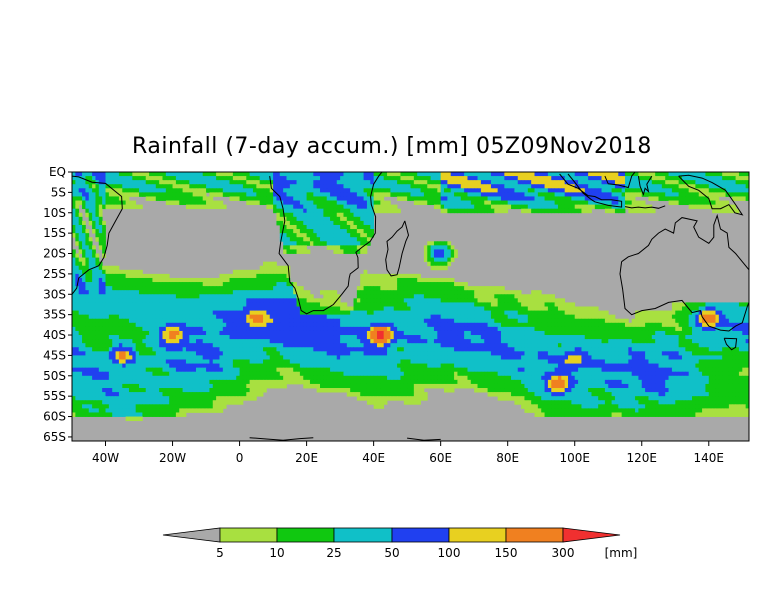 Image resolution: width=784 pixels, height=612 pixels. What do you see at coordinates (506, 553) in the screenshot?
I see `colorbar-label: 150` at bounding box center [506, 553].